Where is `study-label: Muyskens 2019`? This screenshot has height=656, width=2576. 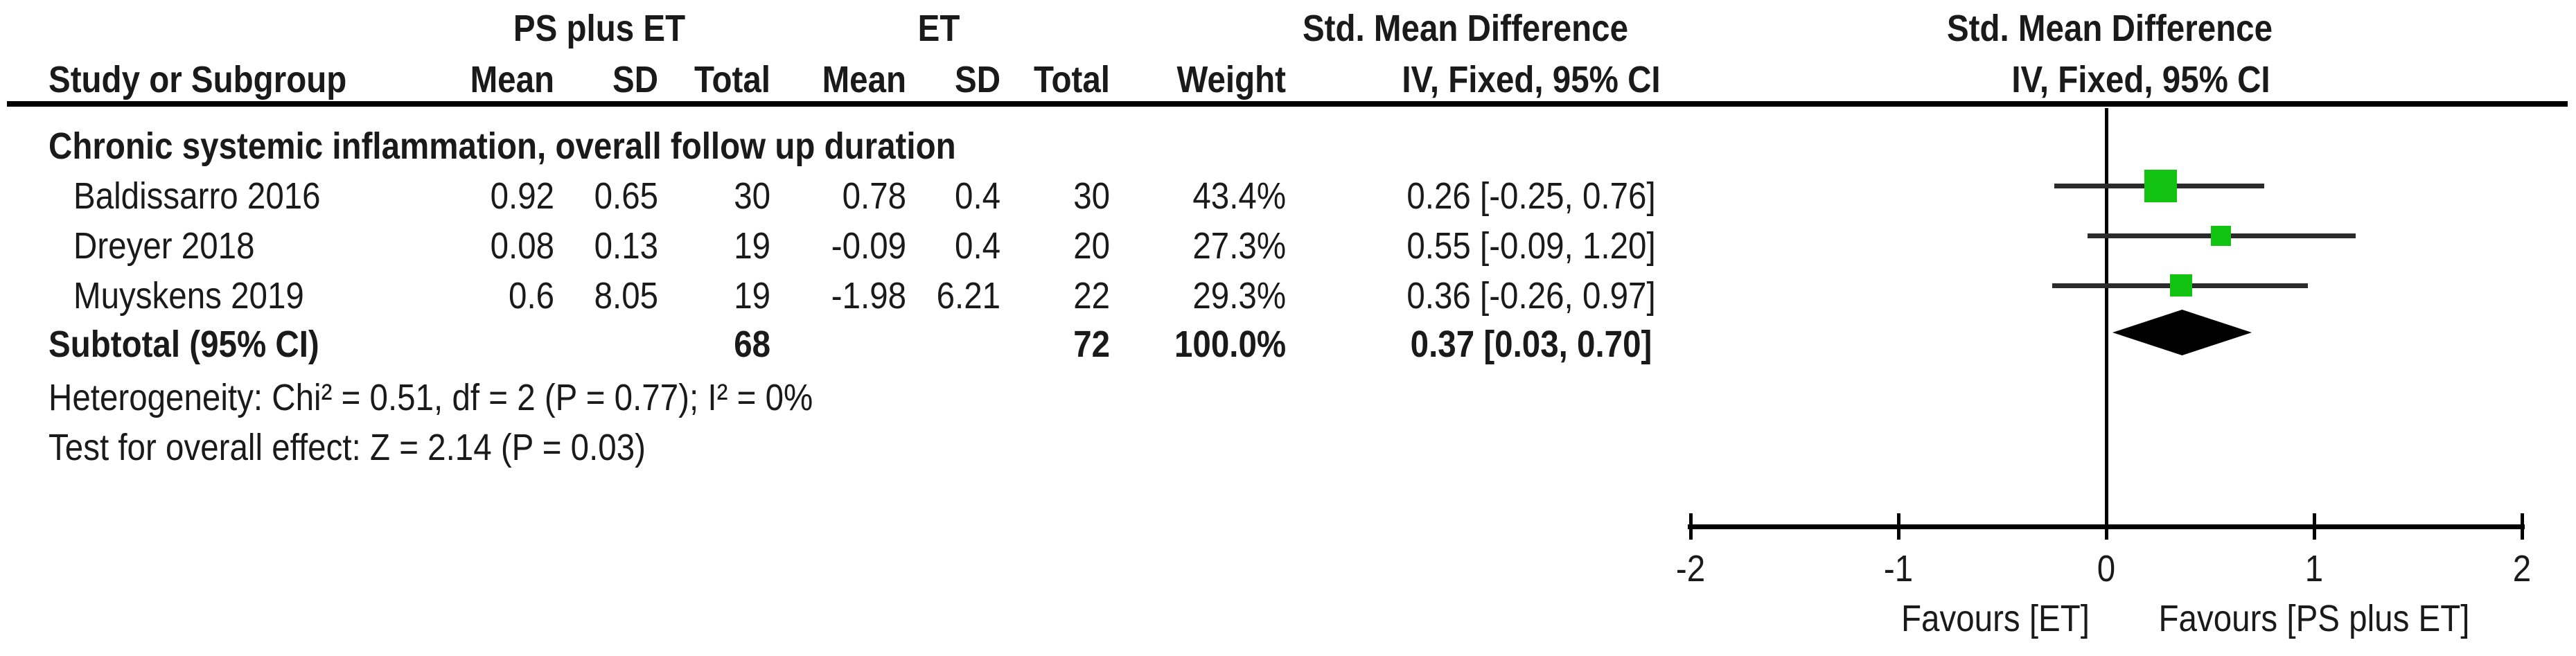 study-label: Muyskens 2019 is located at coordinates (188, 296).